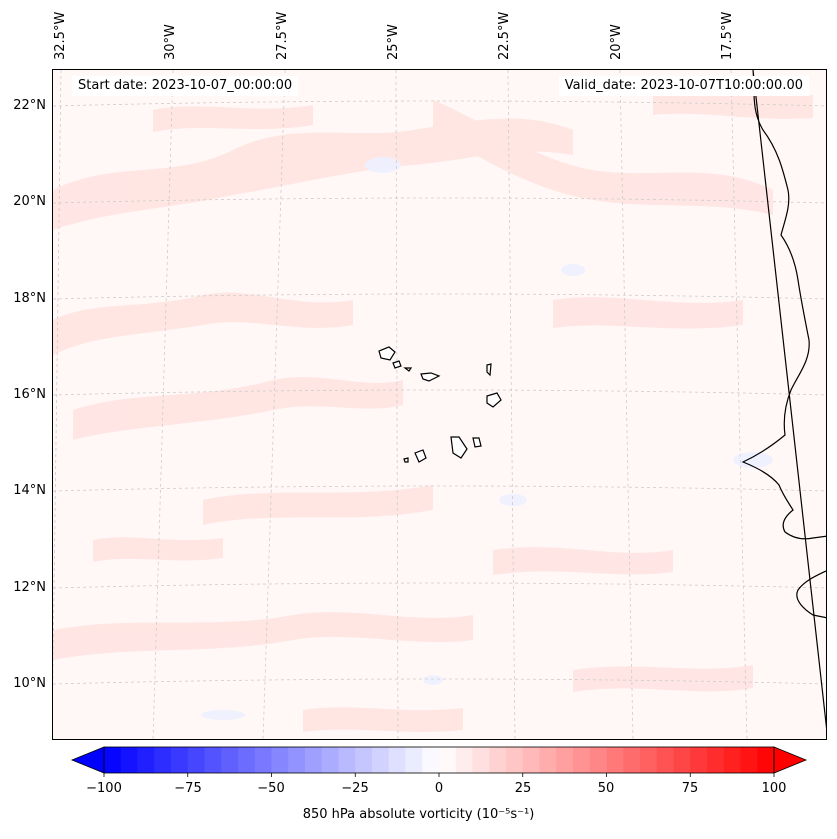 This screenshot has height=839, width=837. I want to click on colorbar-high-extend, so click(790, 760).